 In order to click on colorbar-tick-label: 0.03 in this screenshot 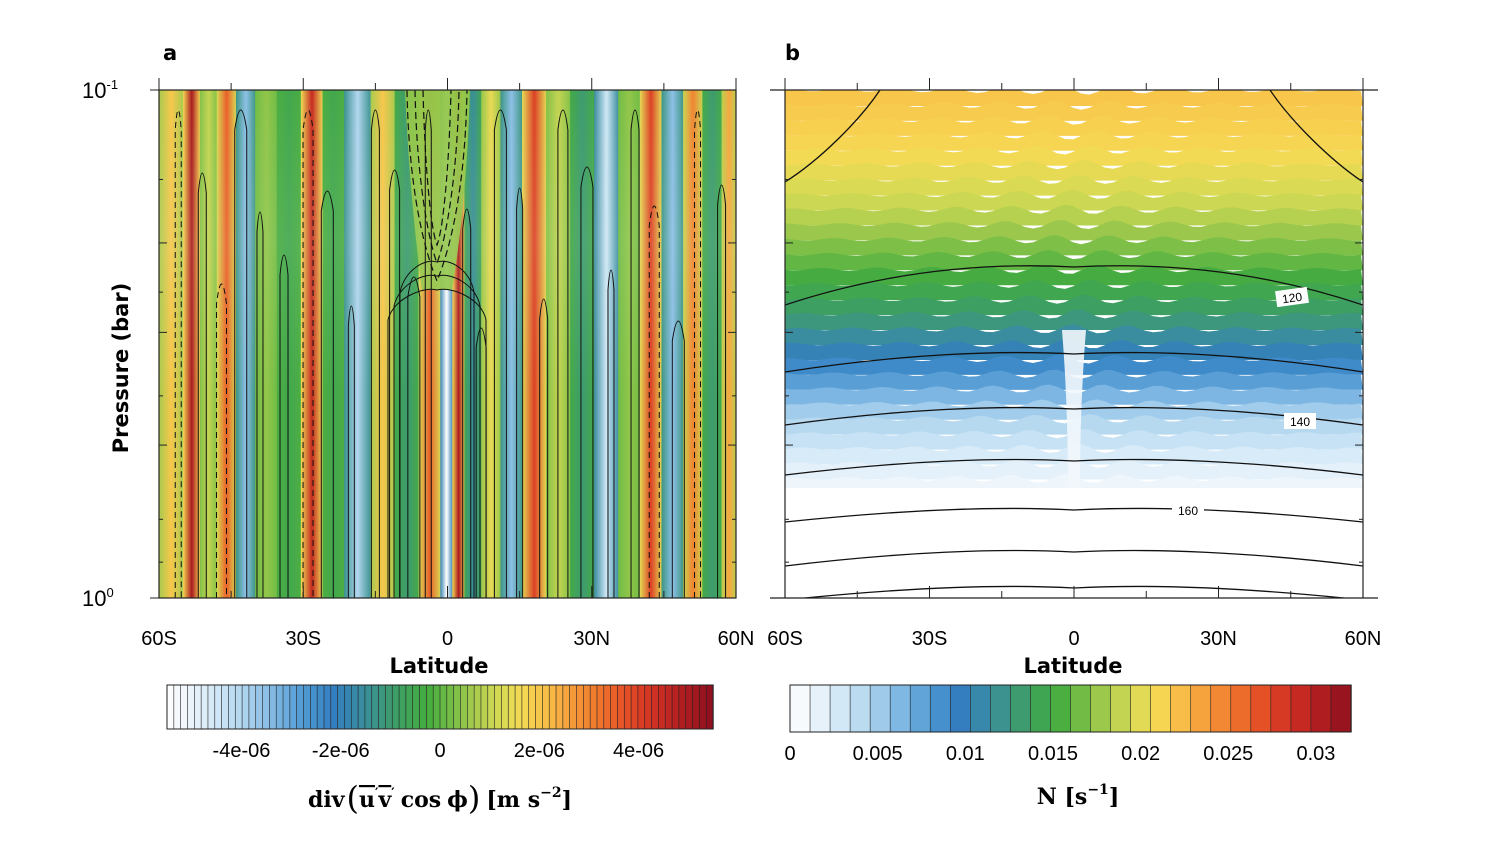, I will do `click(1315, 754)`.